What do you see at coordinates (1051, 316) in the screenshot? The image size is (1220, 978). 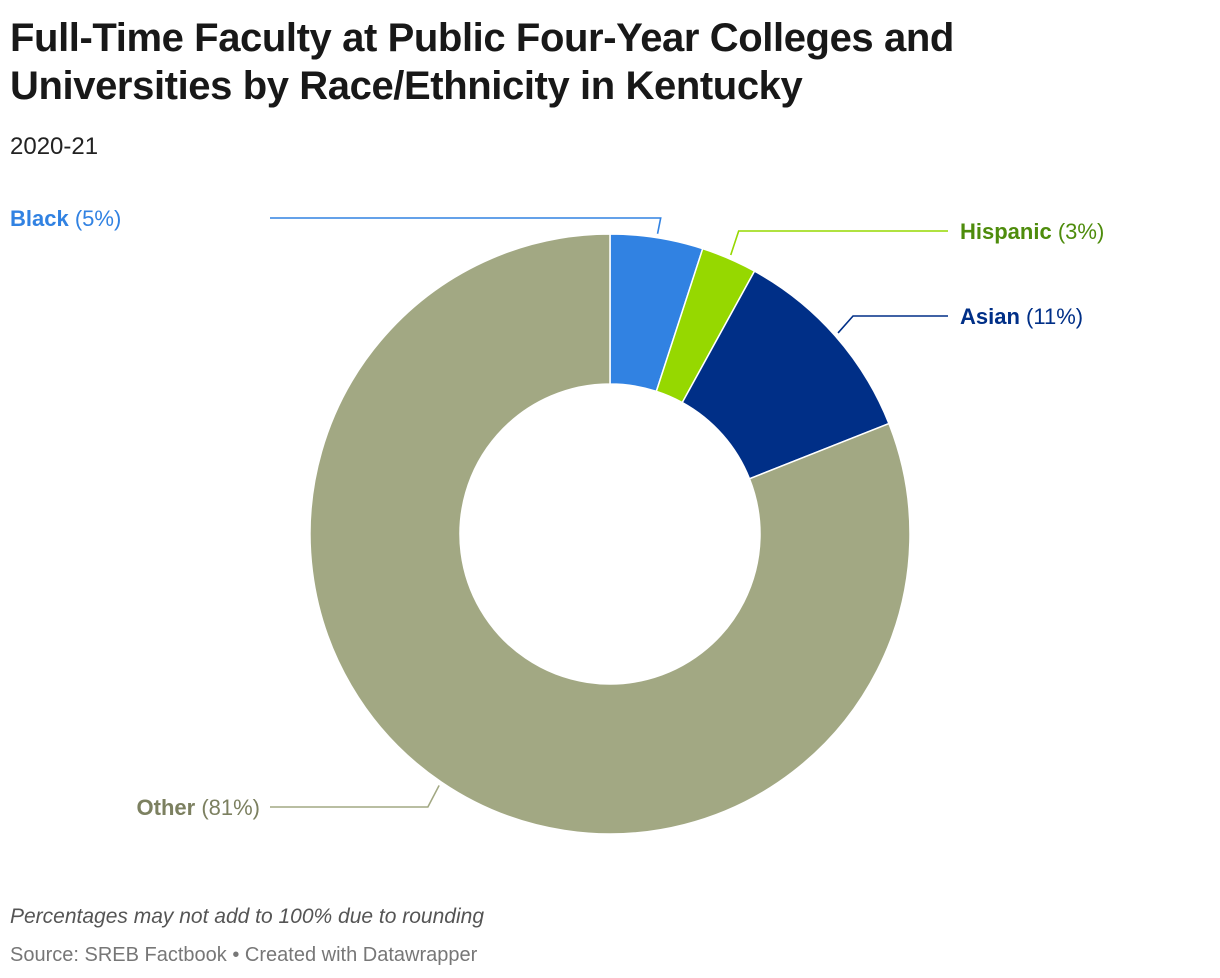 I see `slice-value-asian: (11%)` at bounding box center [1051, 316].